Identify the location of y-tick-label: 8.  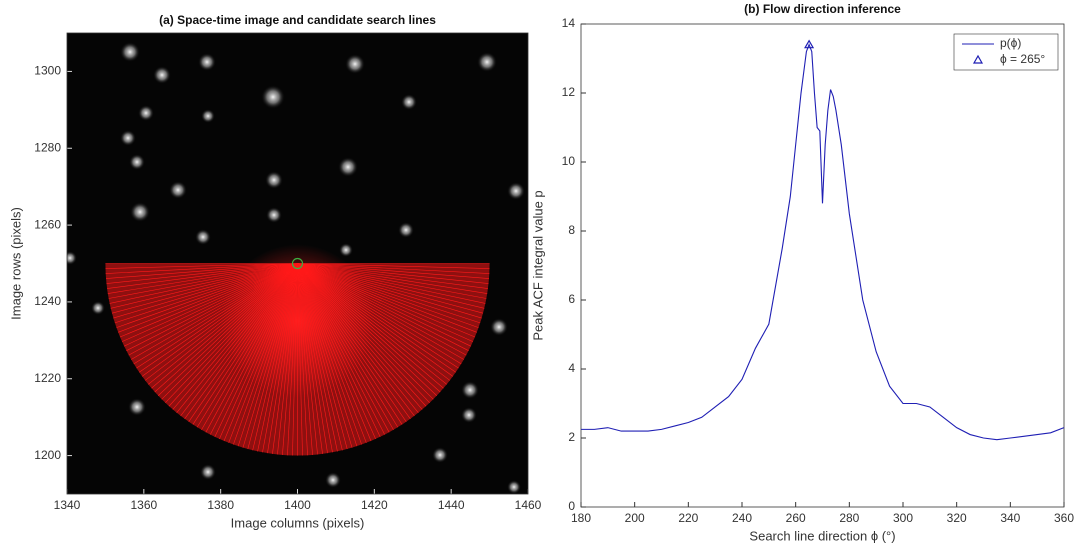
(571, 230).